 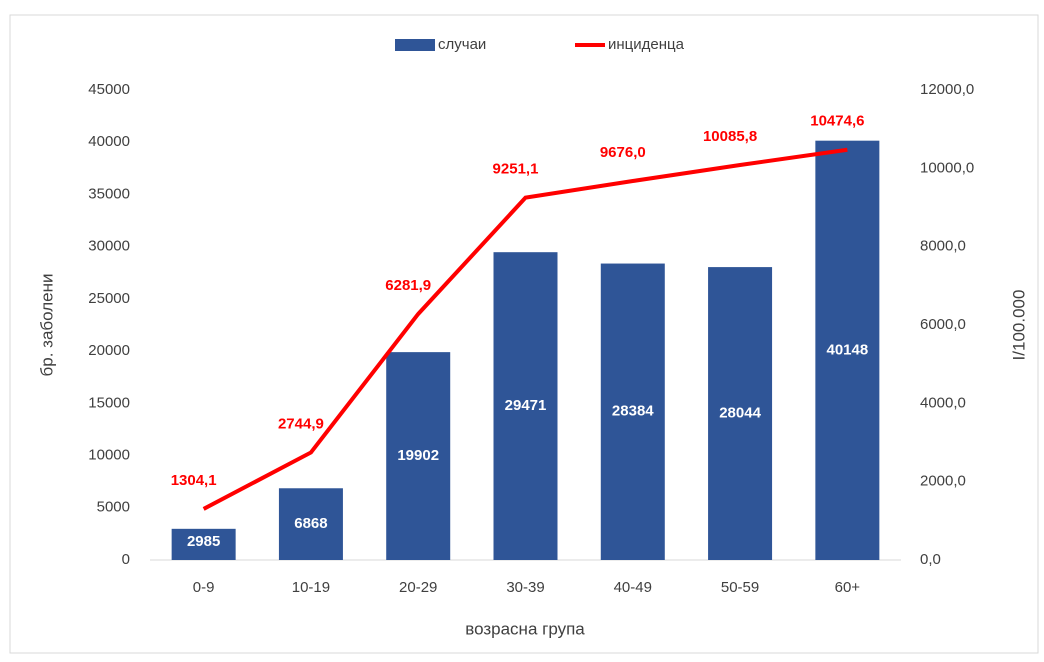 I want to click on bar-value-label: 6868, so click(x=310, y=523).